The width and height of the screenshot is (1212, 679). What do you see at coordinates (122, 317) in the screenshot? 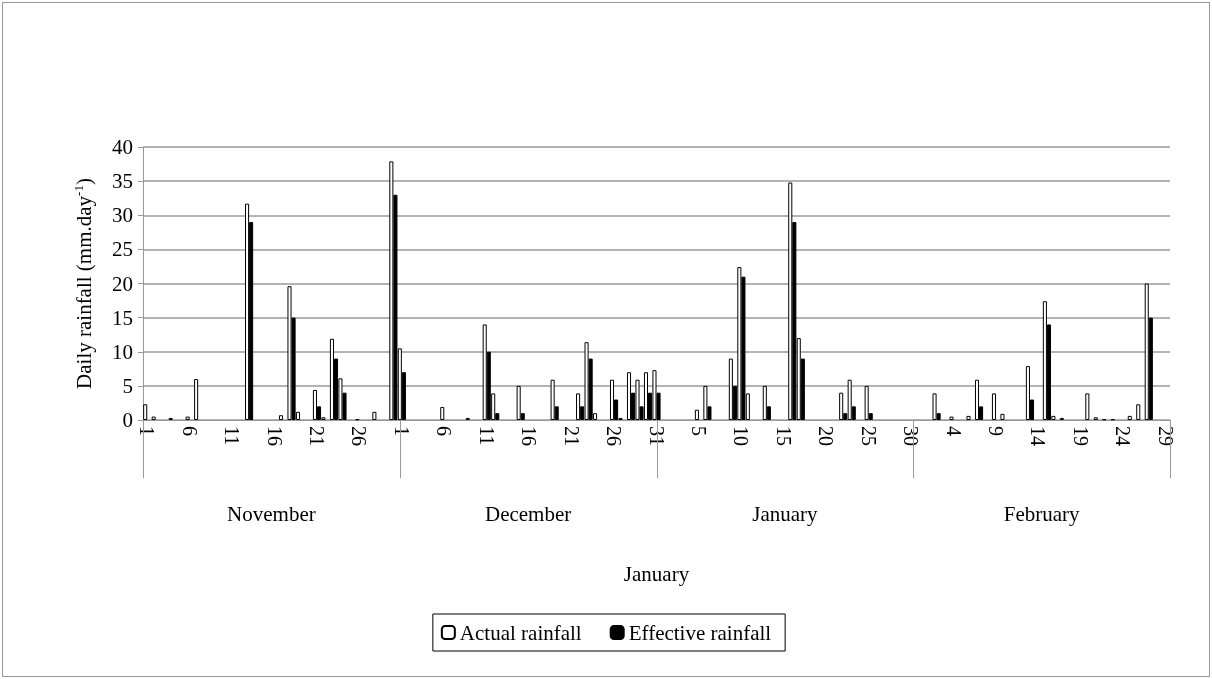
I see `y-tick-label: 15` at bounding box center [122, 317].